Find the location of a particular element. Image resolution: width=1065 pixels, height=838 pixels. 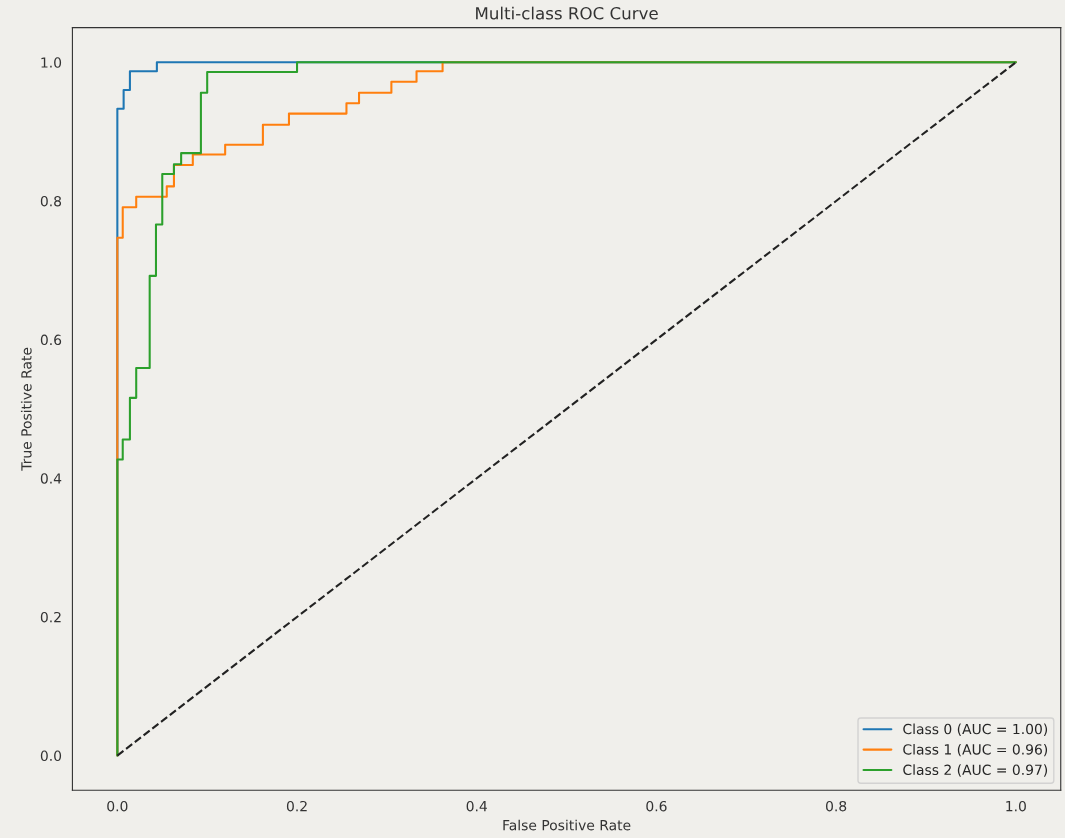

x-tick-label: 0.2 is located at coordinates (296, 806).